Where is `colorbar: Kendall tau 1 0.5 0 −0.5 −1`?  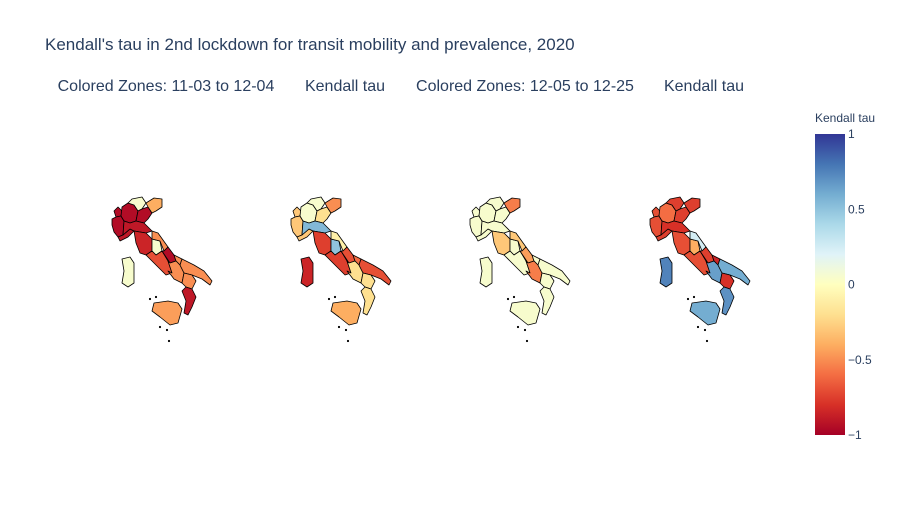 colorbar: Kendall tau 1 0.5 0 −0.5 −1 is located at coordinates (845, 276).